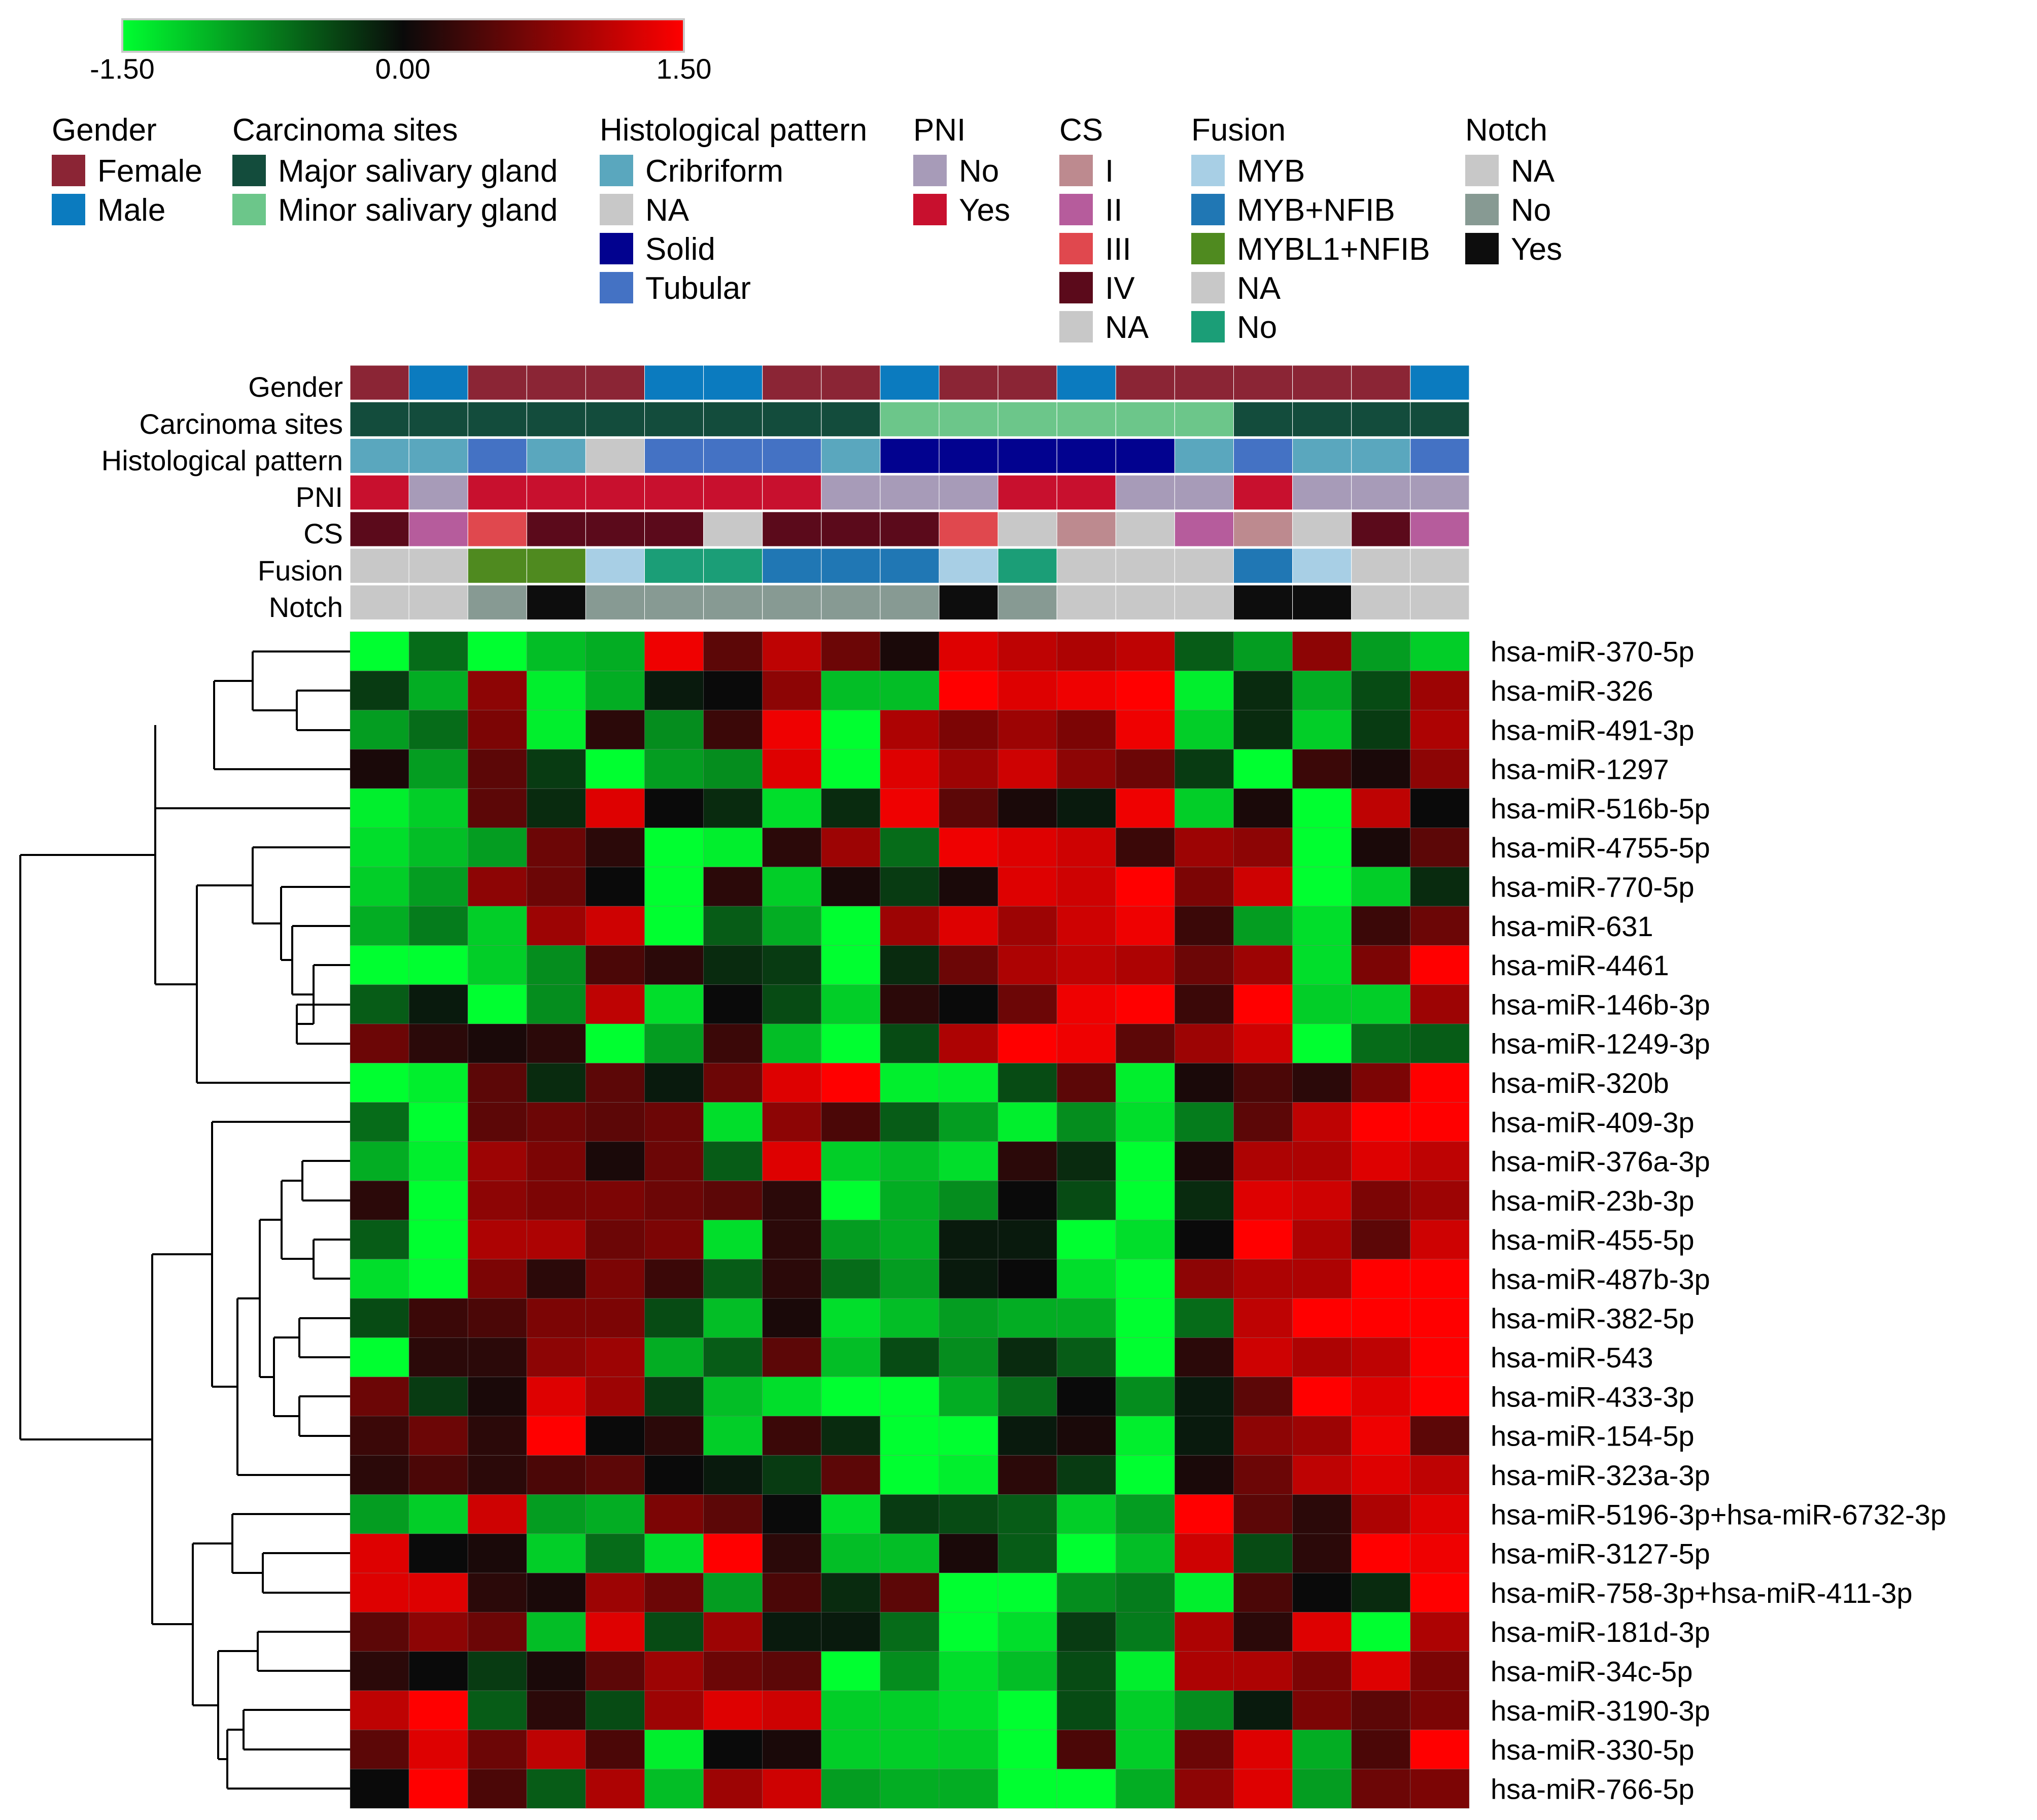 Image resolution: width=2037 pixels, height=1820 pixels. I want to click on legend-item-label: MYB+NFIB, so click(1316, 211).